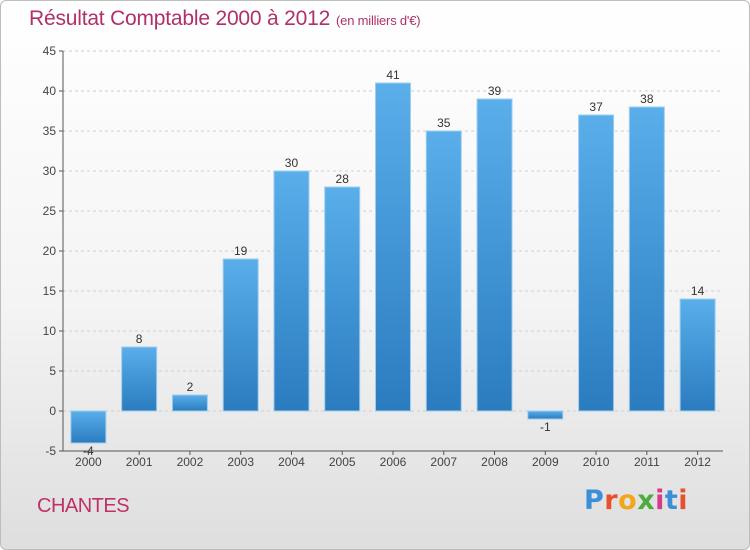 This screenshot has width=750, height=550. I want to click on value-label-2004: 30, so click(292, 163).